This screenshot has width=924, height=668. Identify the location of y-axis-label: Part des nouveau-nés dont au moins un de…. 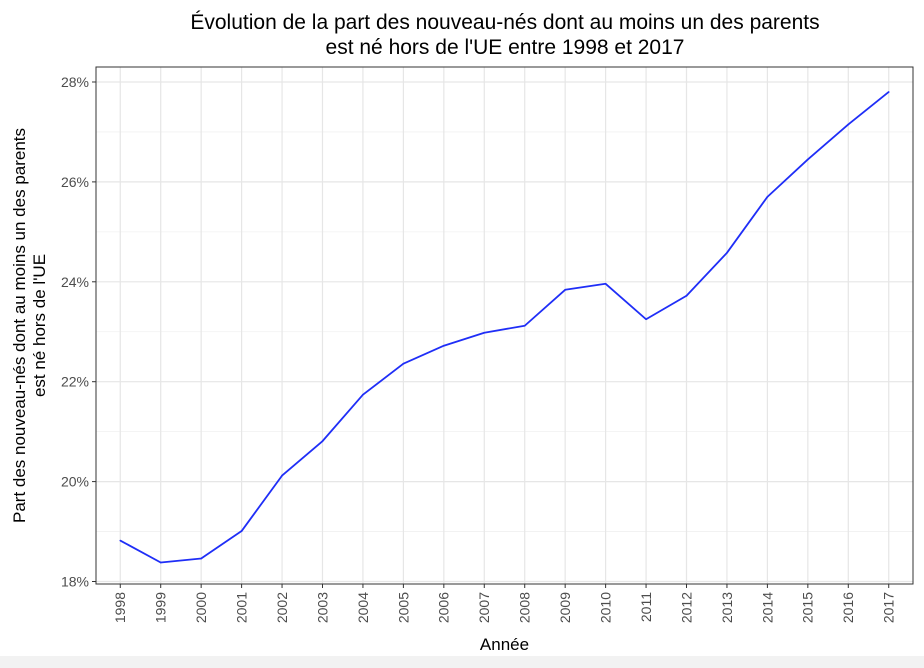
(29, 325).